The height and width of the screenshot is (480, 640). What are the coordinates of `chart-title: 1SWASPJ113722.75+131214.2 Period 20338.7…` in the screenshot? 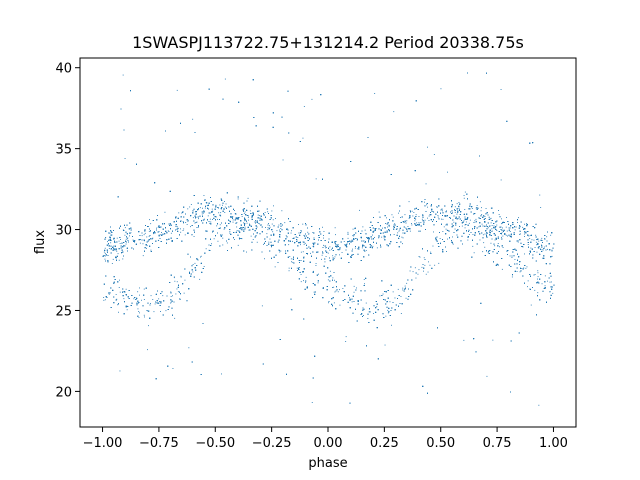 It's located at (328, 42).